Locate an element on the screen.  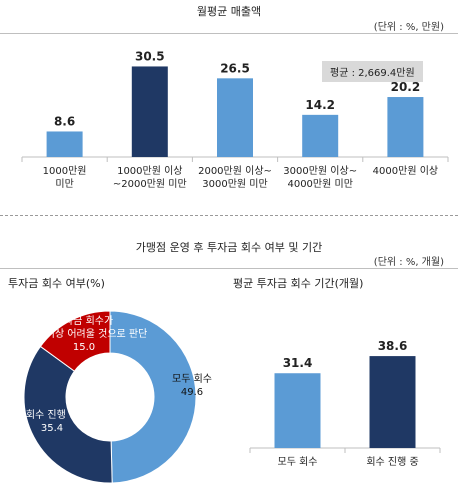
mid-divider is located at coordinates (229, 268).